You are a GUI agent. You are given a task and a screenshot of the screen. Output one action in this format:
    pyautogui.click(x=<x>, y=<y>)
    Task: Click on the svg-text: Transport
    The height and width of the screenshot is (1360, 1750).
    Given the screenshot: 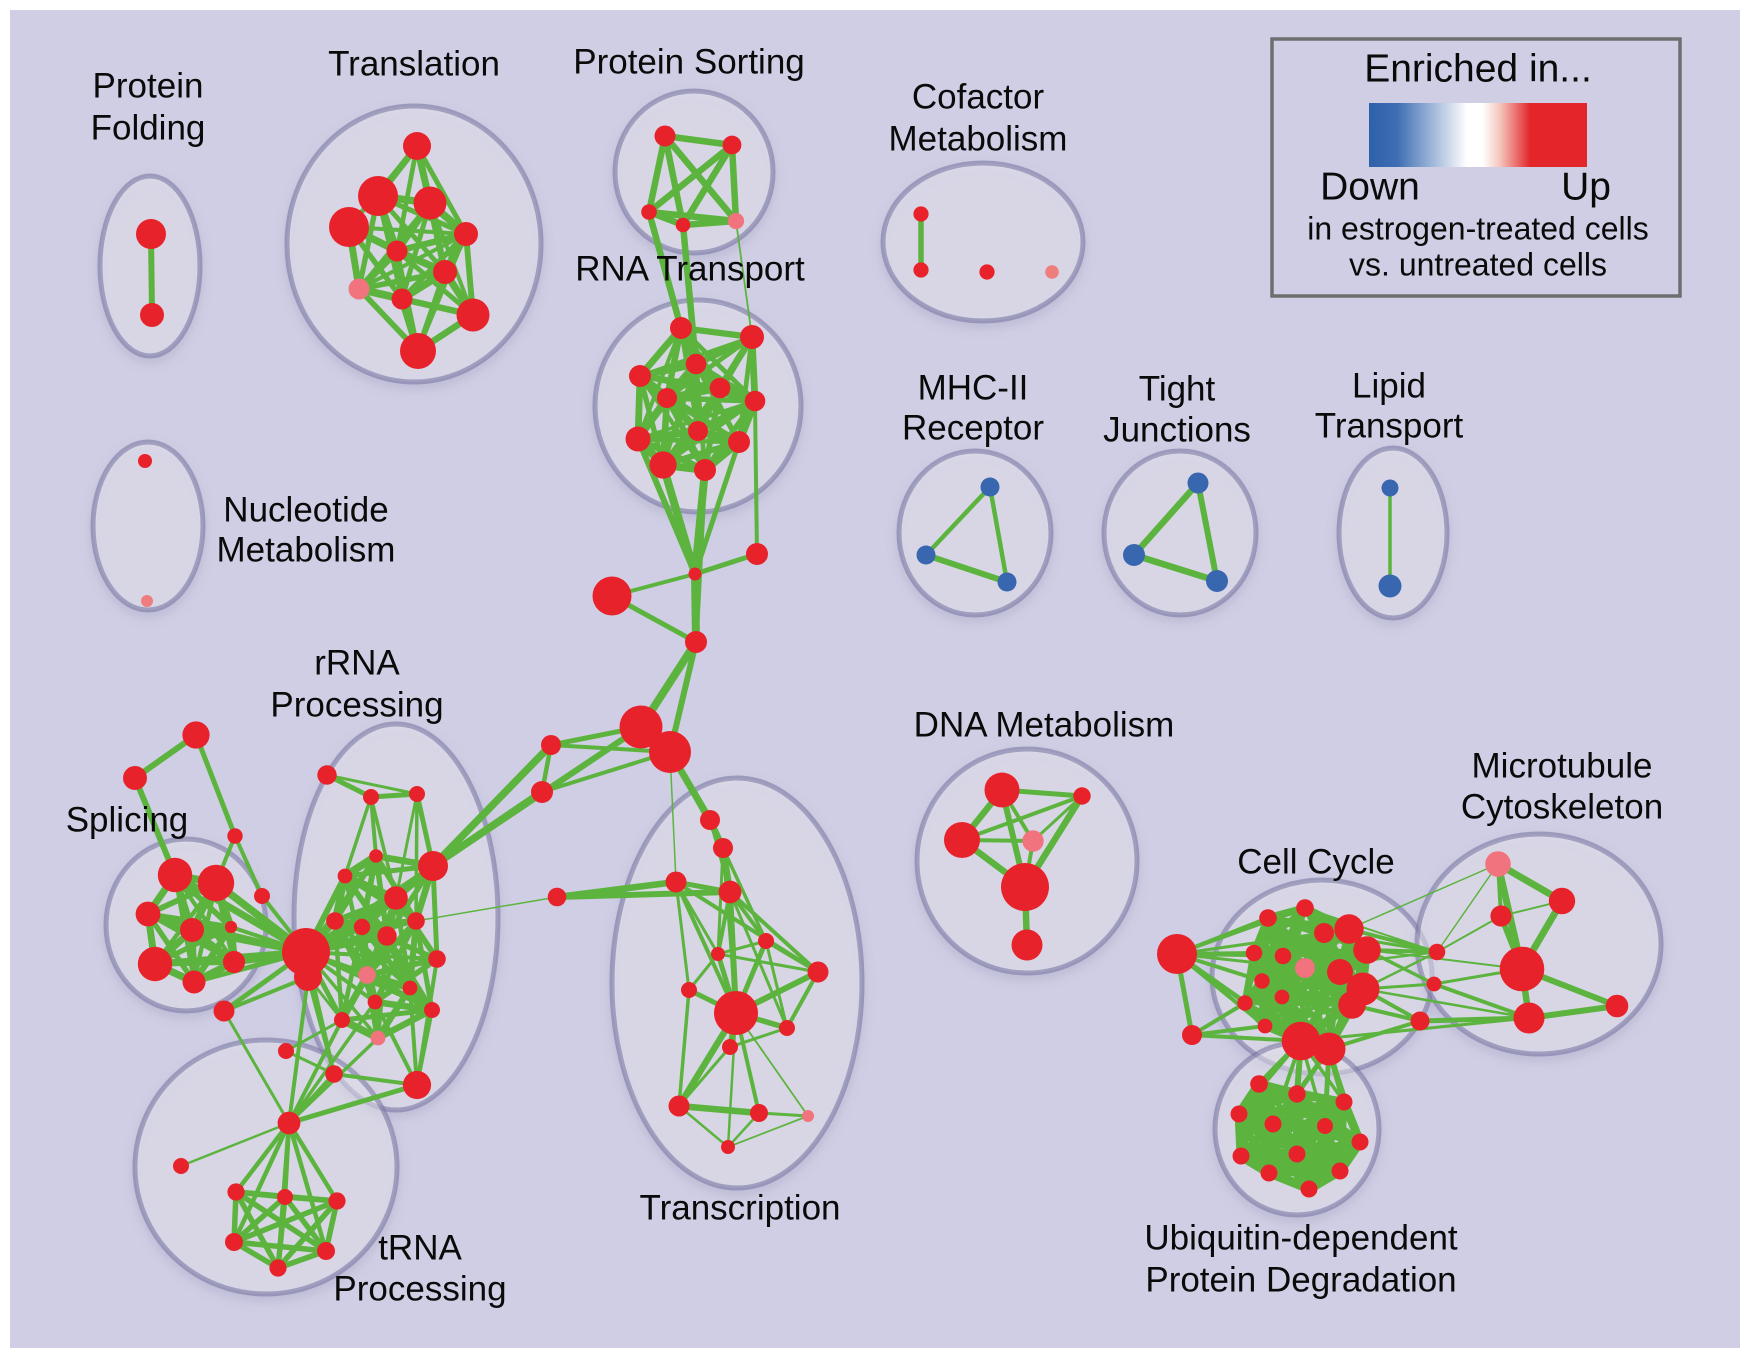 What is the action you would take?
    pyautogui.click(x=1389, y=425)
    